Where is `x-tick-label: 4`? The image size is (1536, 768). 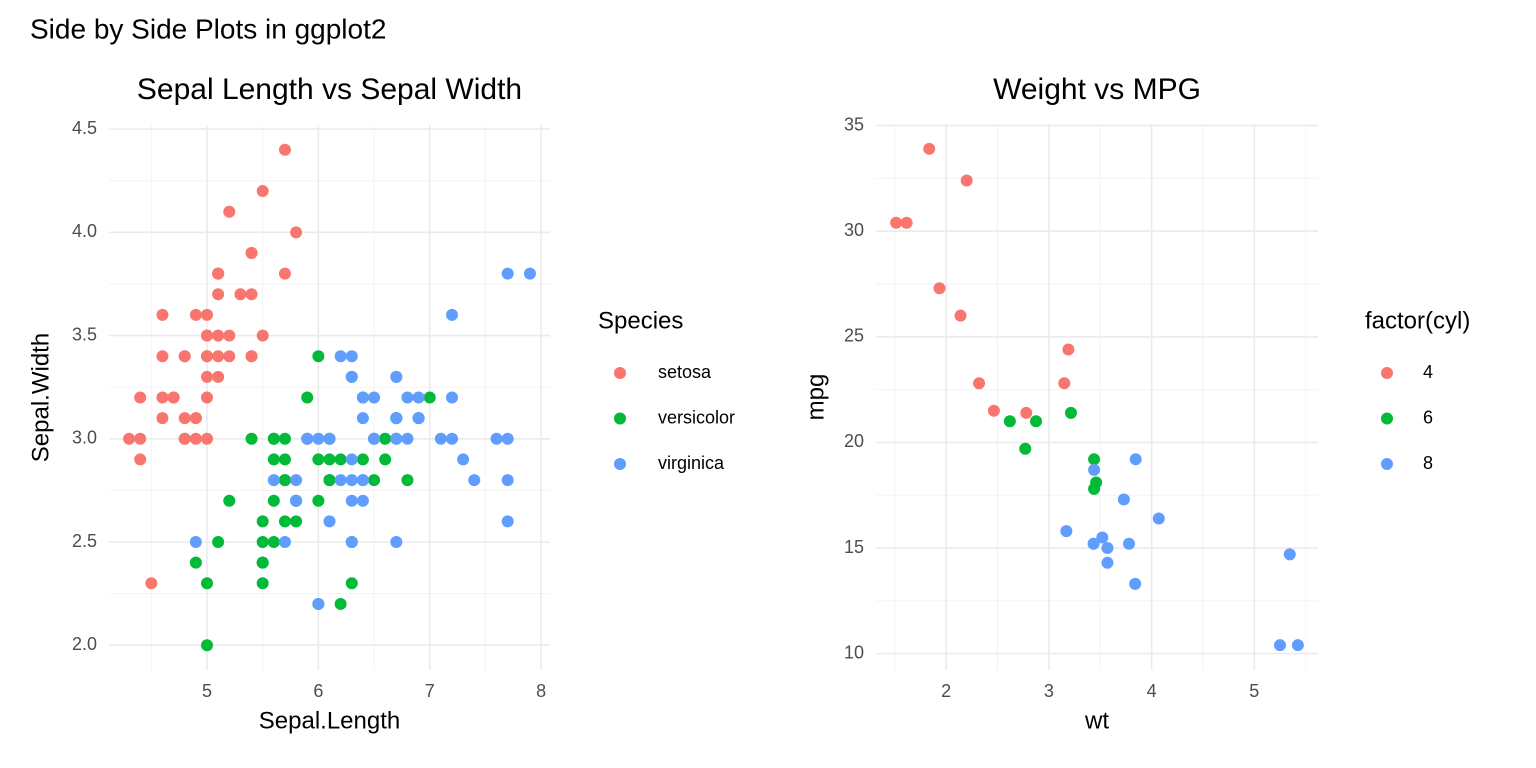 x-tick-label: 4 is located at coordinates (1152, 691).